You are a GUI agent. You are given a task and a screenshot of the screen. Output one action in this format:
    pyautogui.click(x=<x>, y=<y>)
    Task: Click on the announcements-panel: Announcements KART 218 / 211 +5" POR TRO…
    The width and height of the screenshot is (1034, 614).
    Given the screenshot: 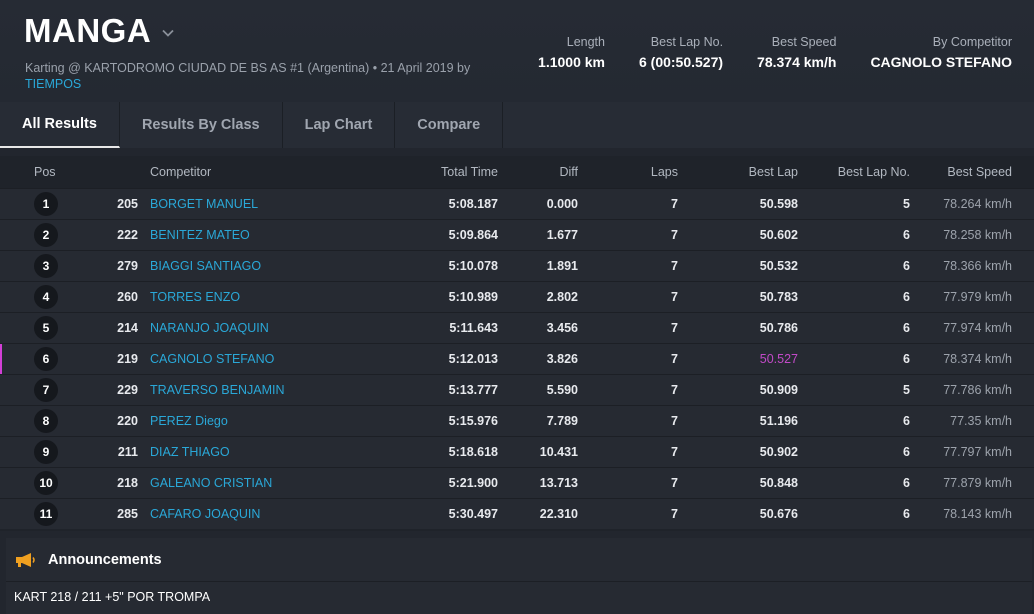 What is the action you would take?
    pyautogui.click(x=519, y=576)
    